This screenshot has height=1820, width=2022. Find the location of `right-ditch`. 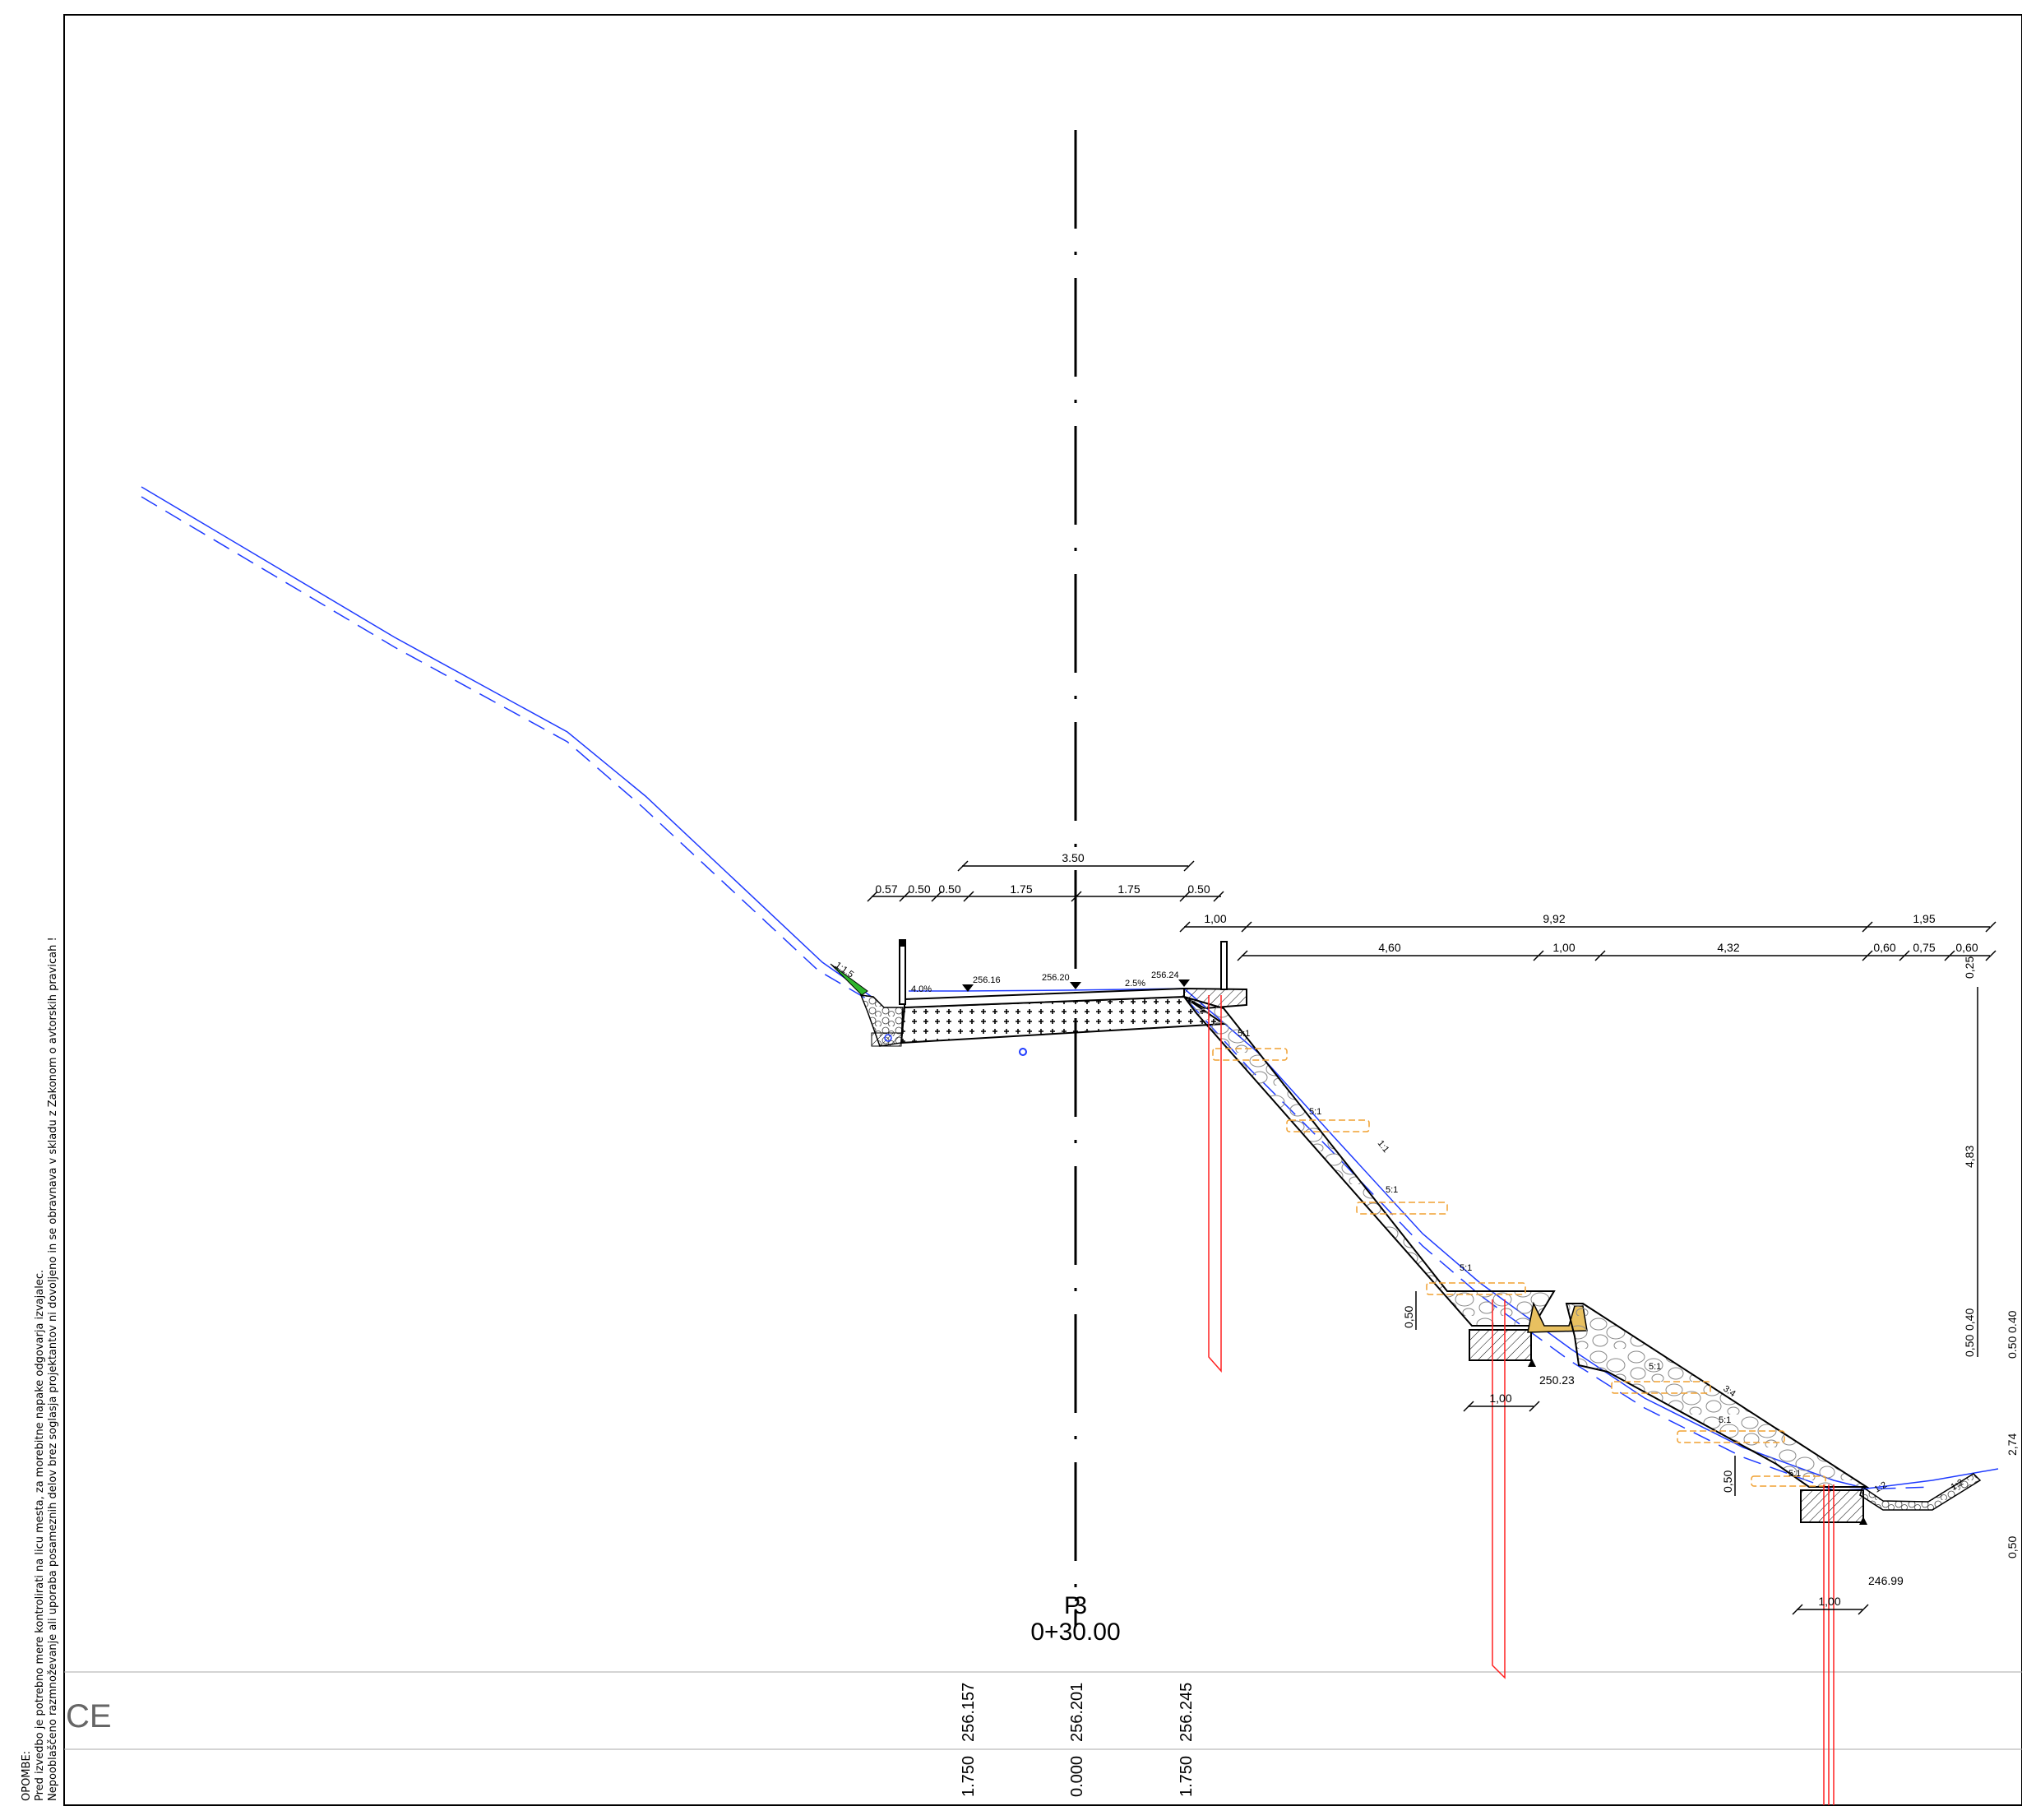

right-ditch is located at coordinates (1920, 1492).